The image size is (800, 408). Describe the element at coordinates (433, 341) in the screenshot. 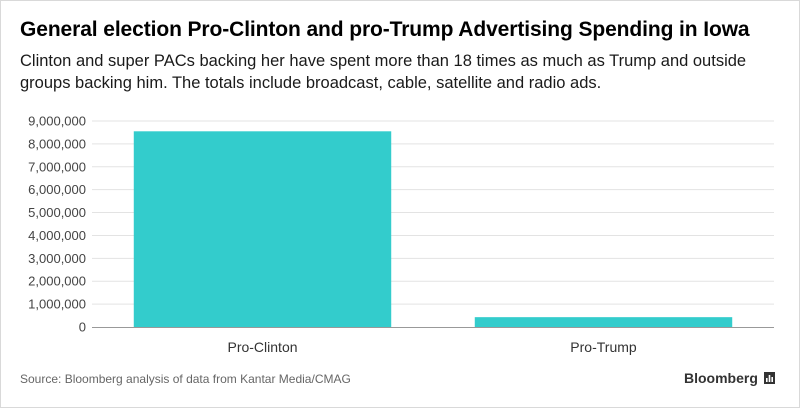

I see `x-axis: Pro-Clinton Pro-Trump` at that location.